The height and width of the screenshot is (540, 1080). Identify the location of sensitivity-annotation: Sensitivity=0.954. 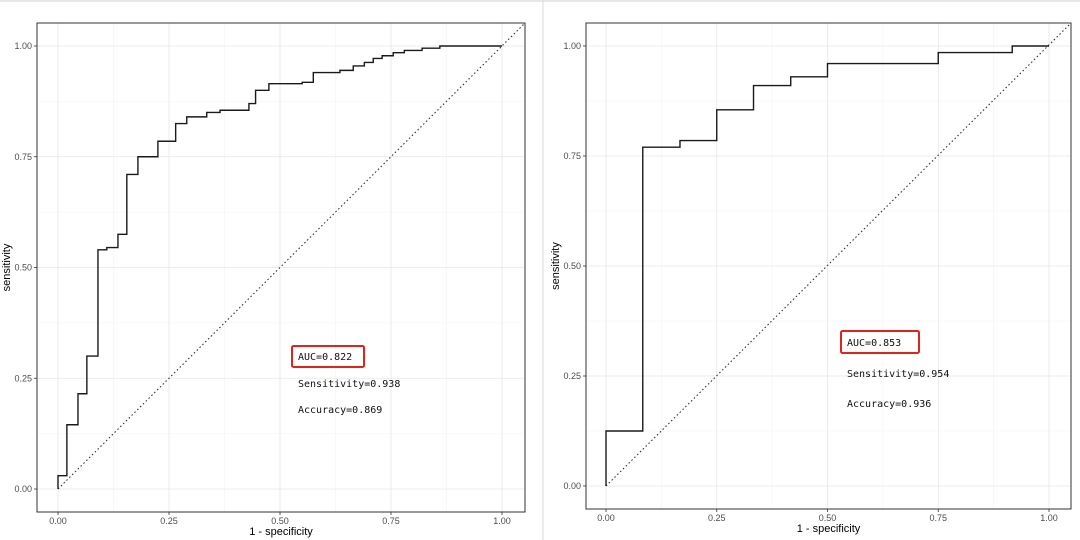
(898, 374).